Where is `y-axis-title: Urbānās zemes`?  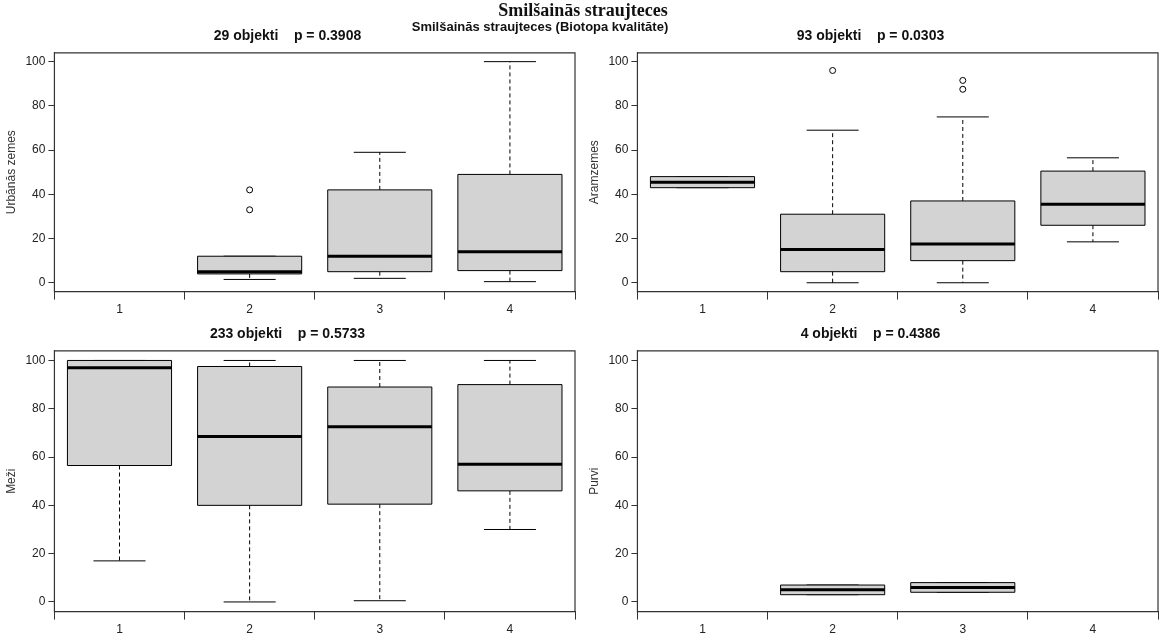
y-axis-title: Urbānās zemes is located at coordinates (10, 172).